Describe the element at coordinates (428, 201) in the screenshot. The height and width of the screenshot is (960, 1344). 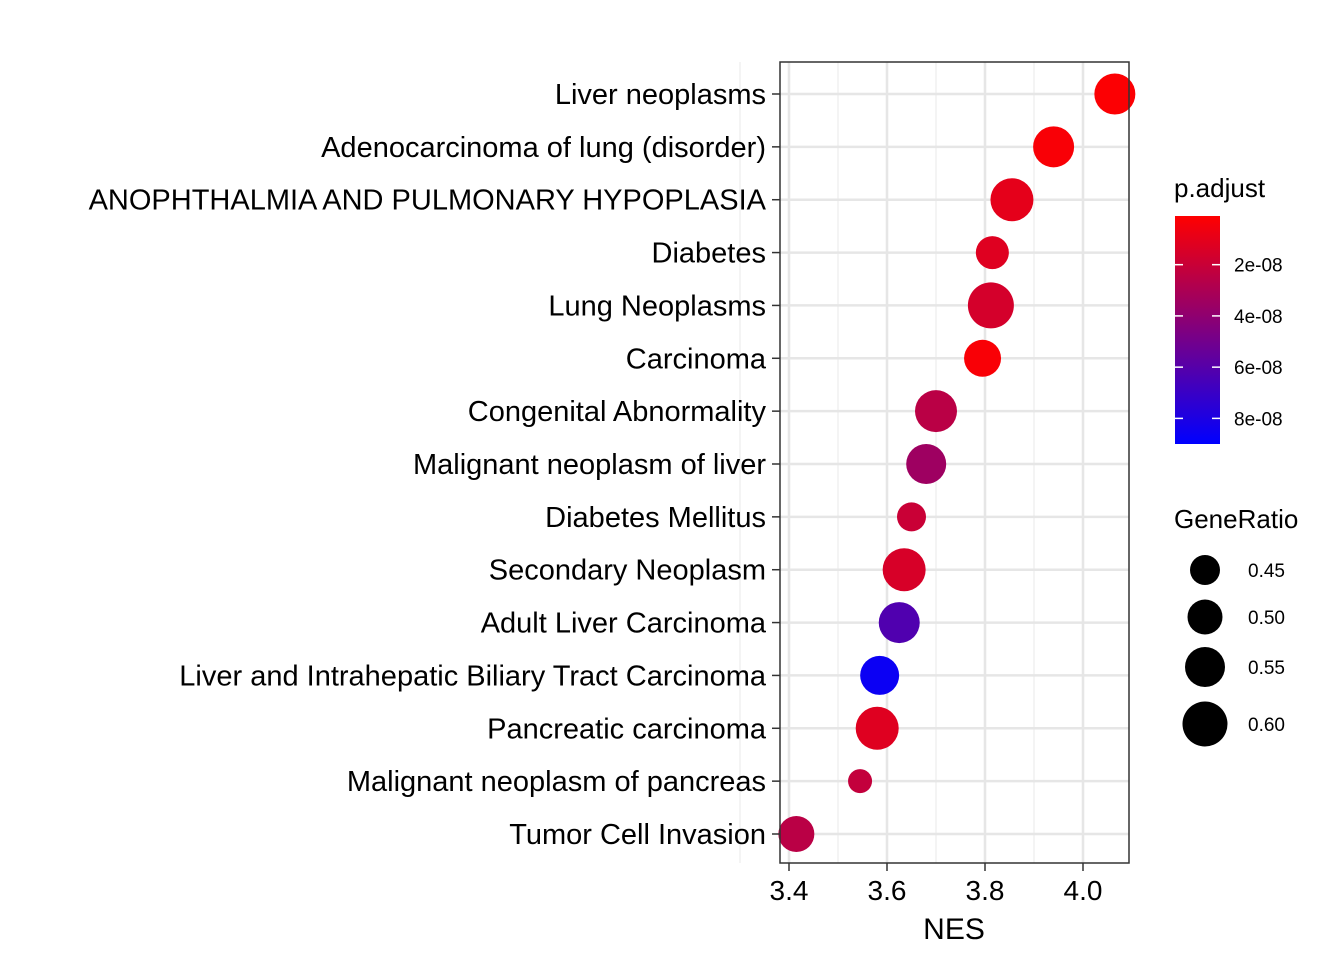
I see `y-tick-label: ANOPHTHALMIA AND PULMONARY HYPOPLASIA` at that location.